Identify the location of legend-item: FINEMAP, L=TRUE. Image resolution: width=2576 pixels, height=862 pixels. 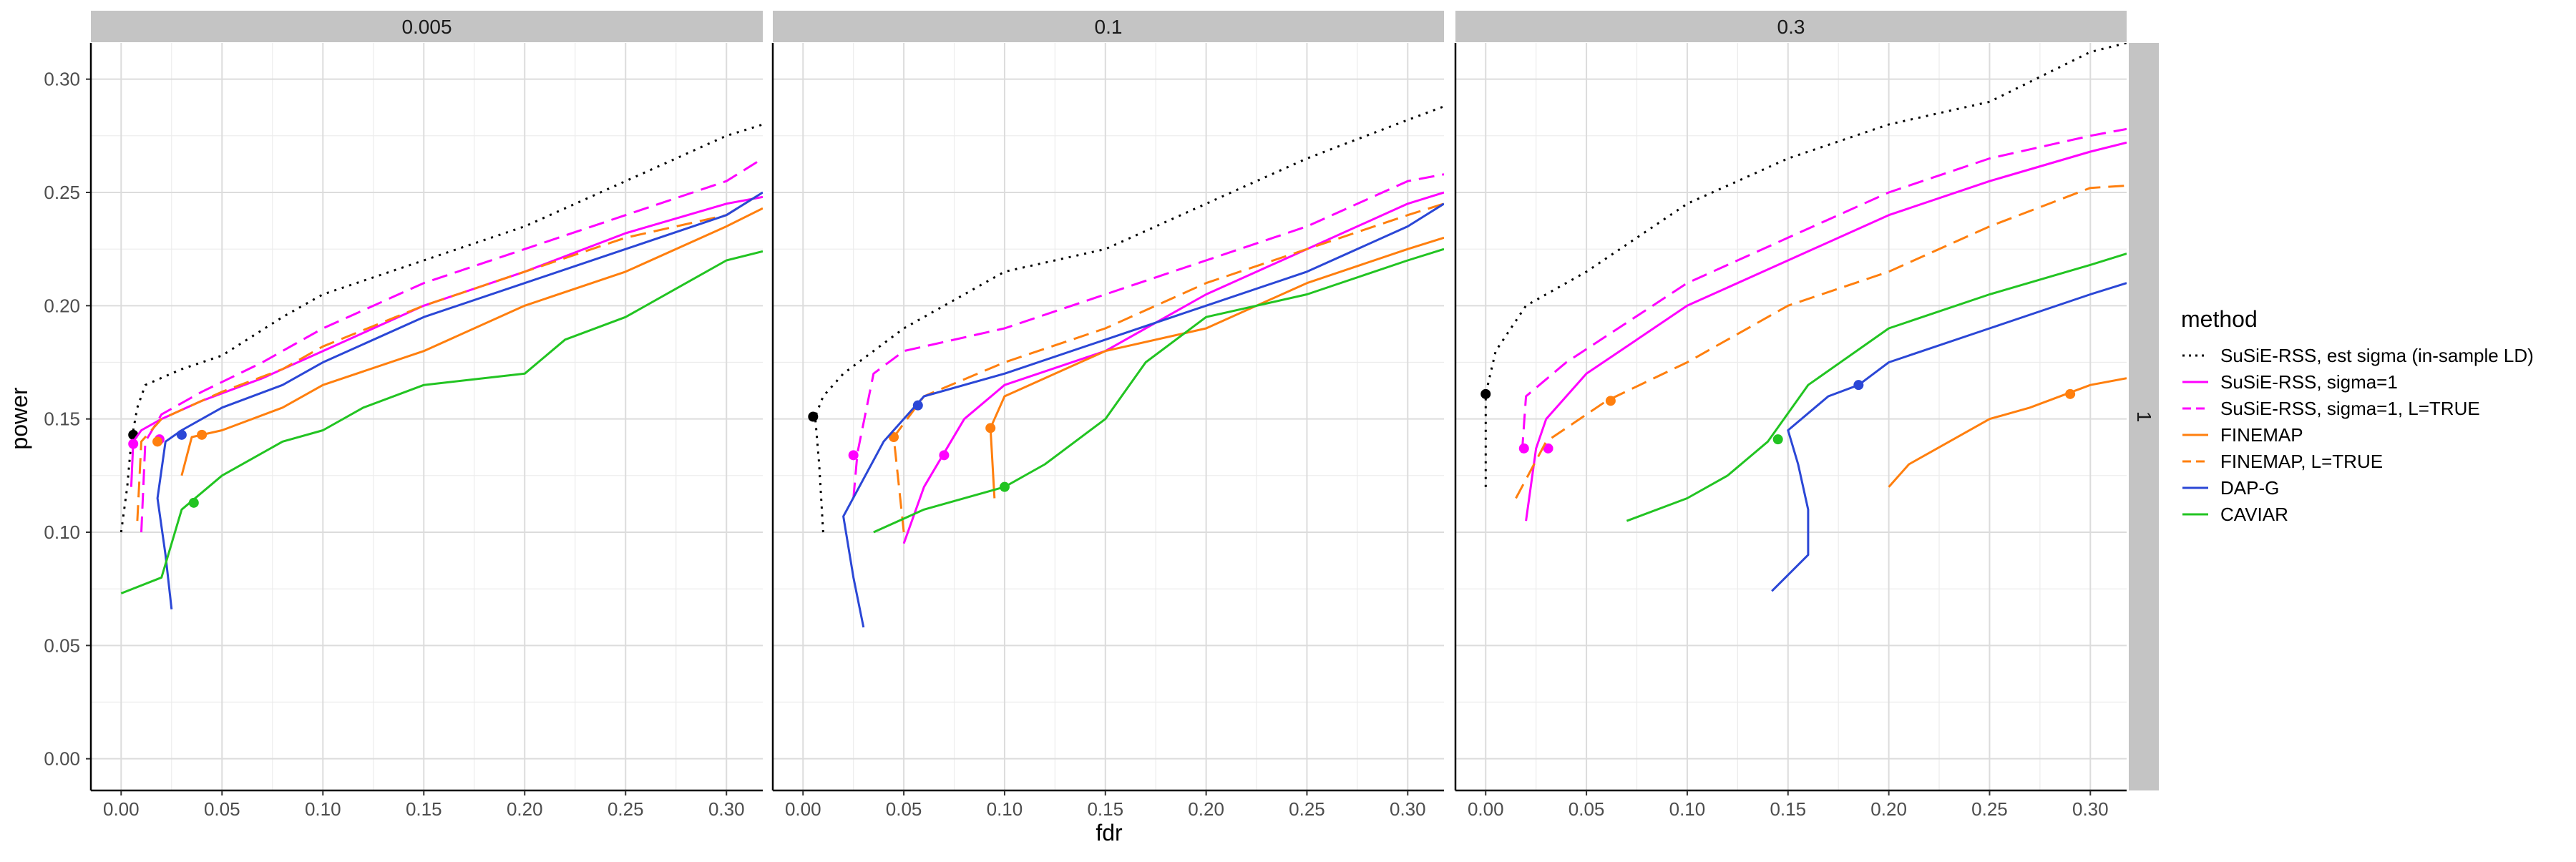
(2282, 461).